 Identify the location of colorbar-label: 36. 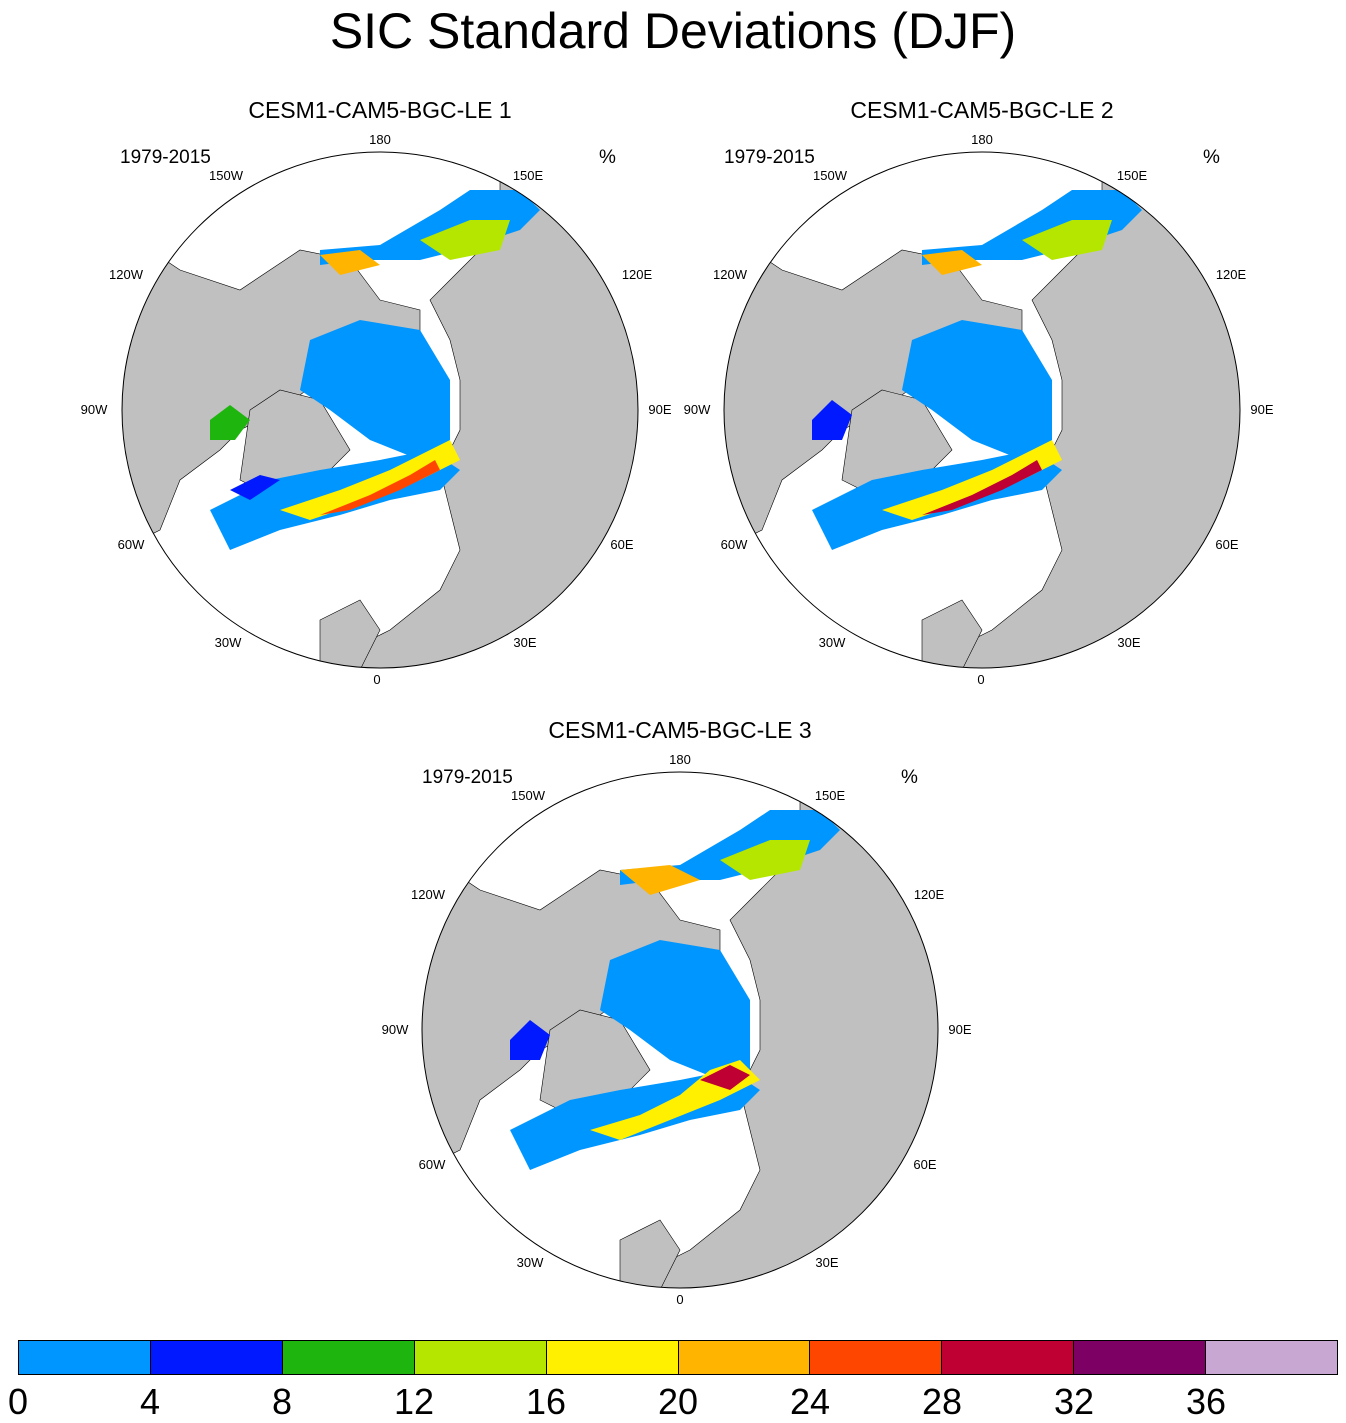
(1206, 1401).